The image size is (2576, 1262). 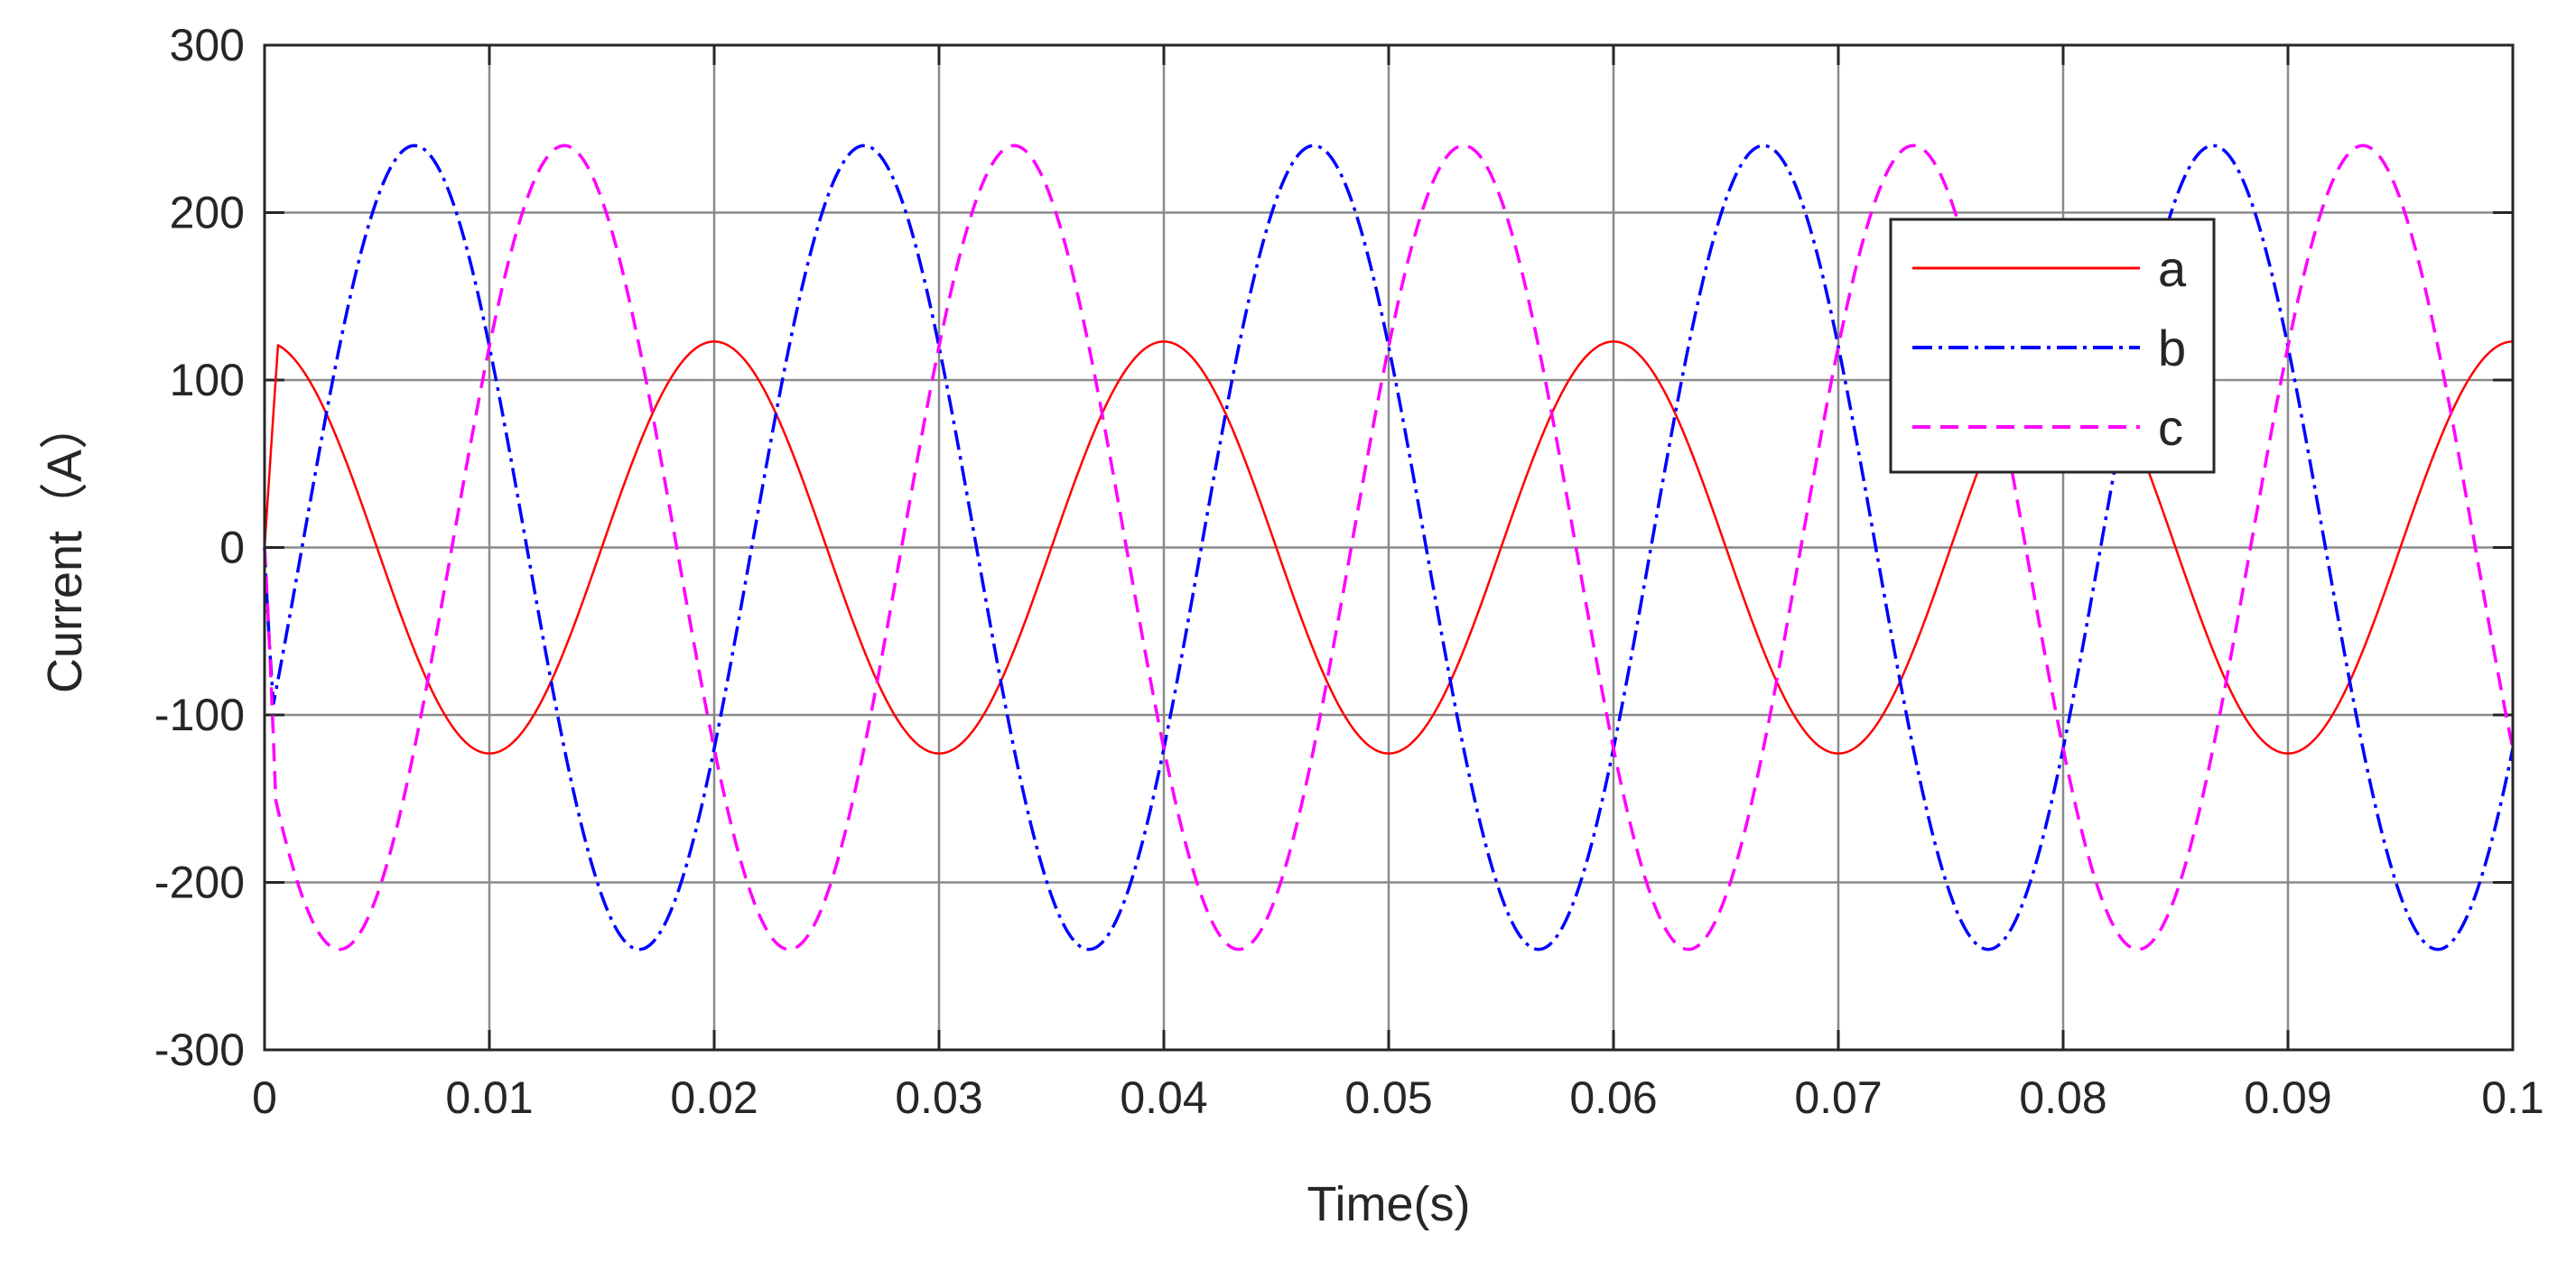 I want to click on x-axis-title: Time(s), so click(x=1389, y=1204).